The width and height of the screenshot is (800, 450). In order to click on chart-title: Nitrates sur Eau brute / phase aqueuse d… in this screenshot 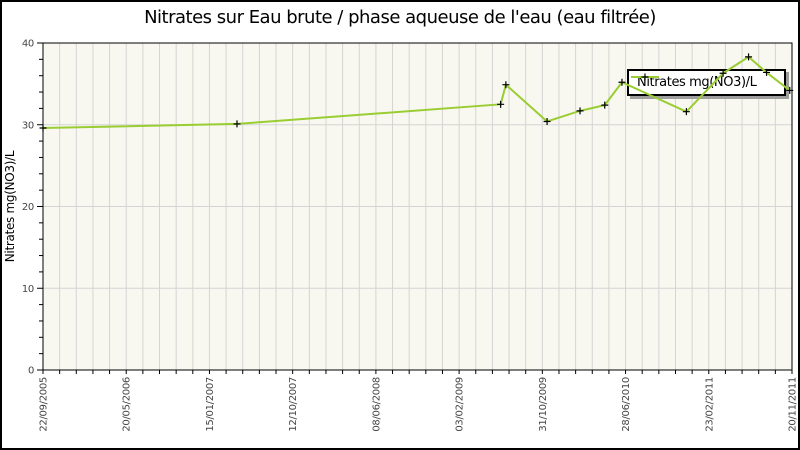, I will do `click(400, 17)`.